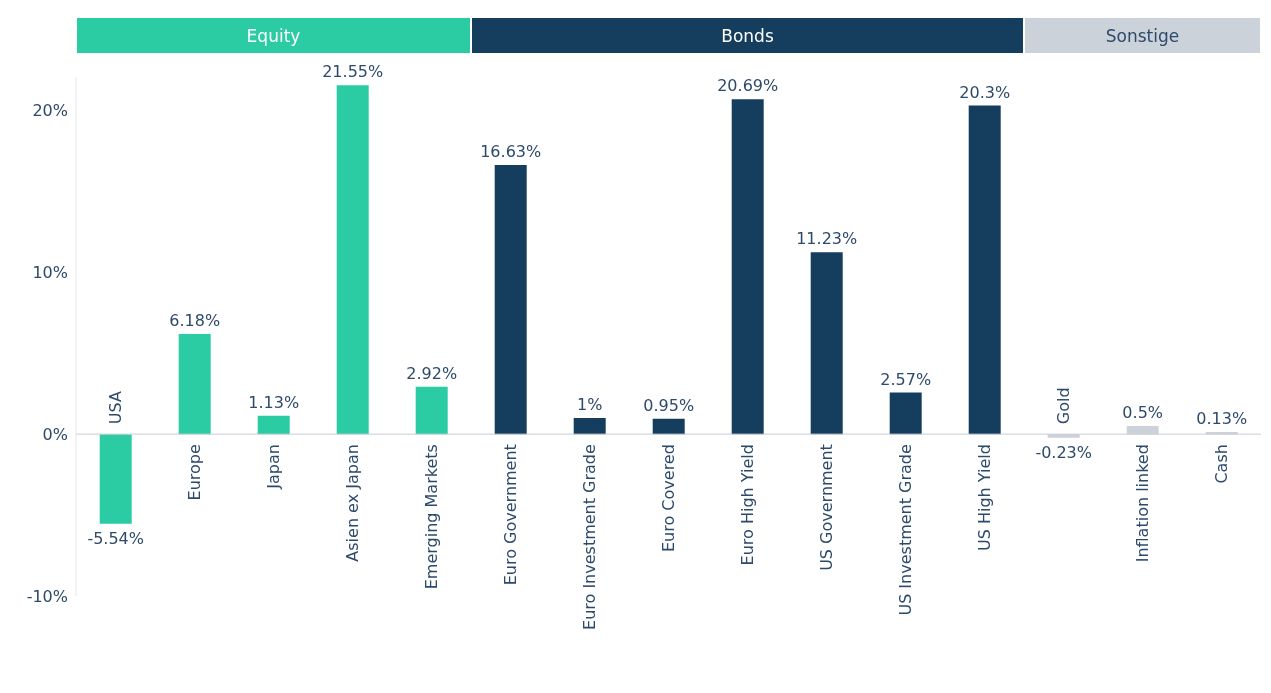 Image resolution: width=1271 pixels, height=693 pixels. Describe the element at coordinates (432, 373) in the screenshot. I see `data-label: 2.92%` at that location.